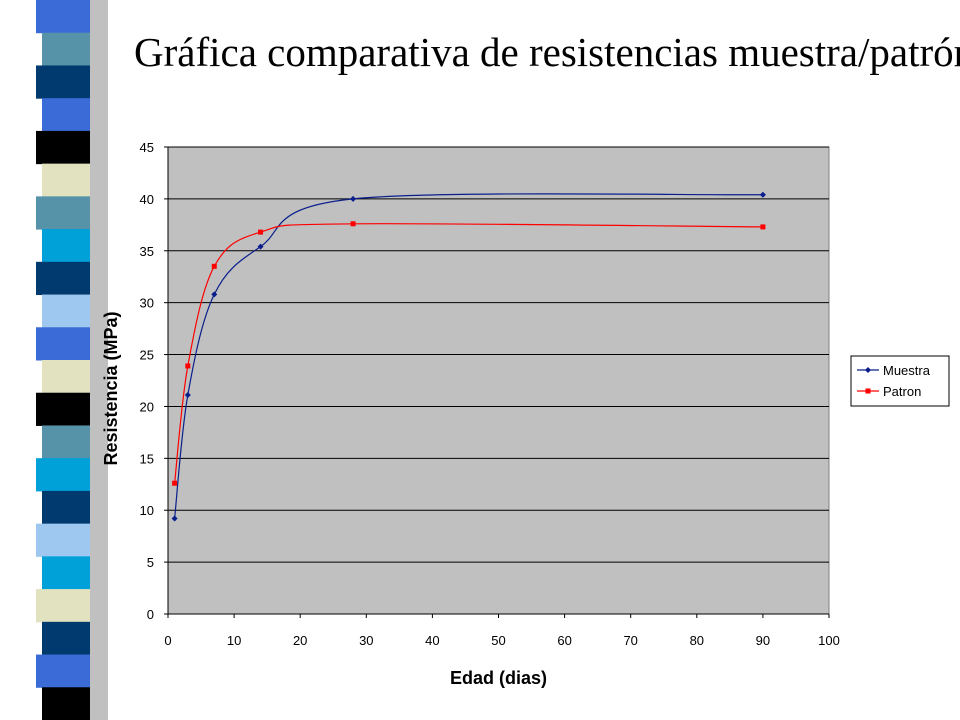 Image resolution: width=960 pixels, height=720 pixels. Describe the element at coordinates (829, 640) in the screenshot. I see `x-tick-label: 100` at that location.